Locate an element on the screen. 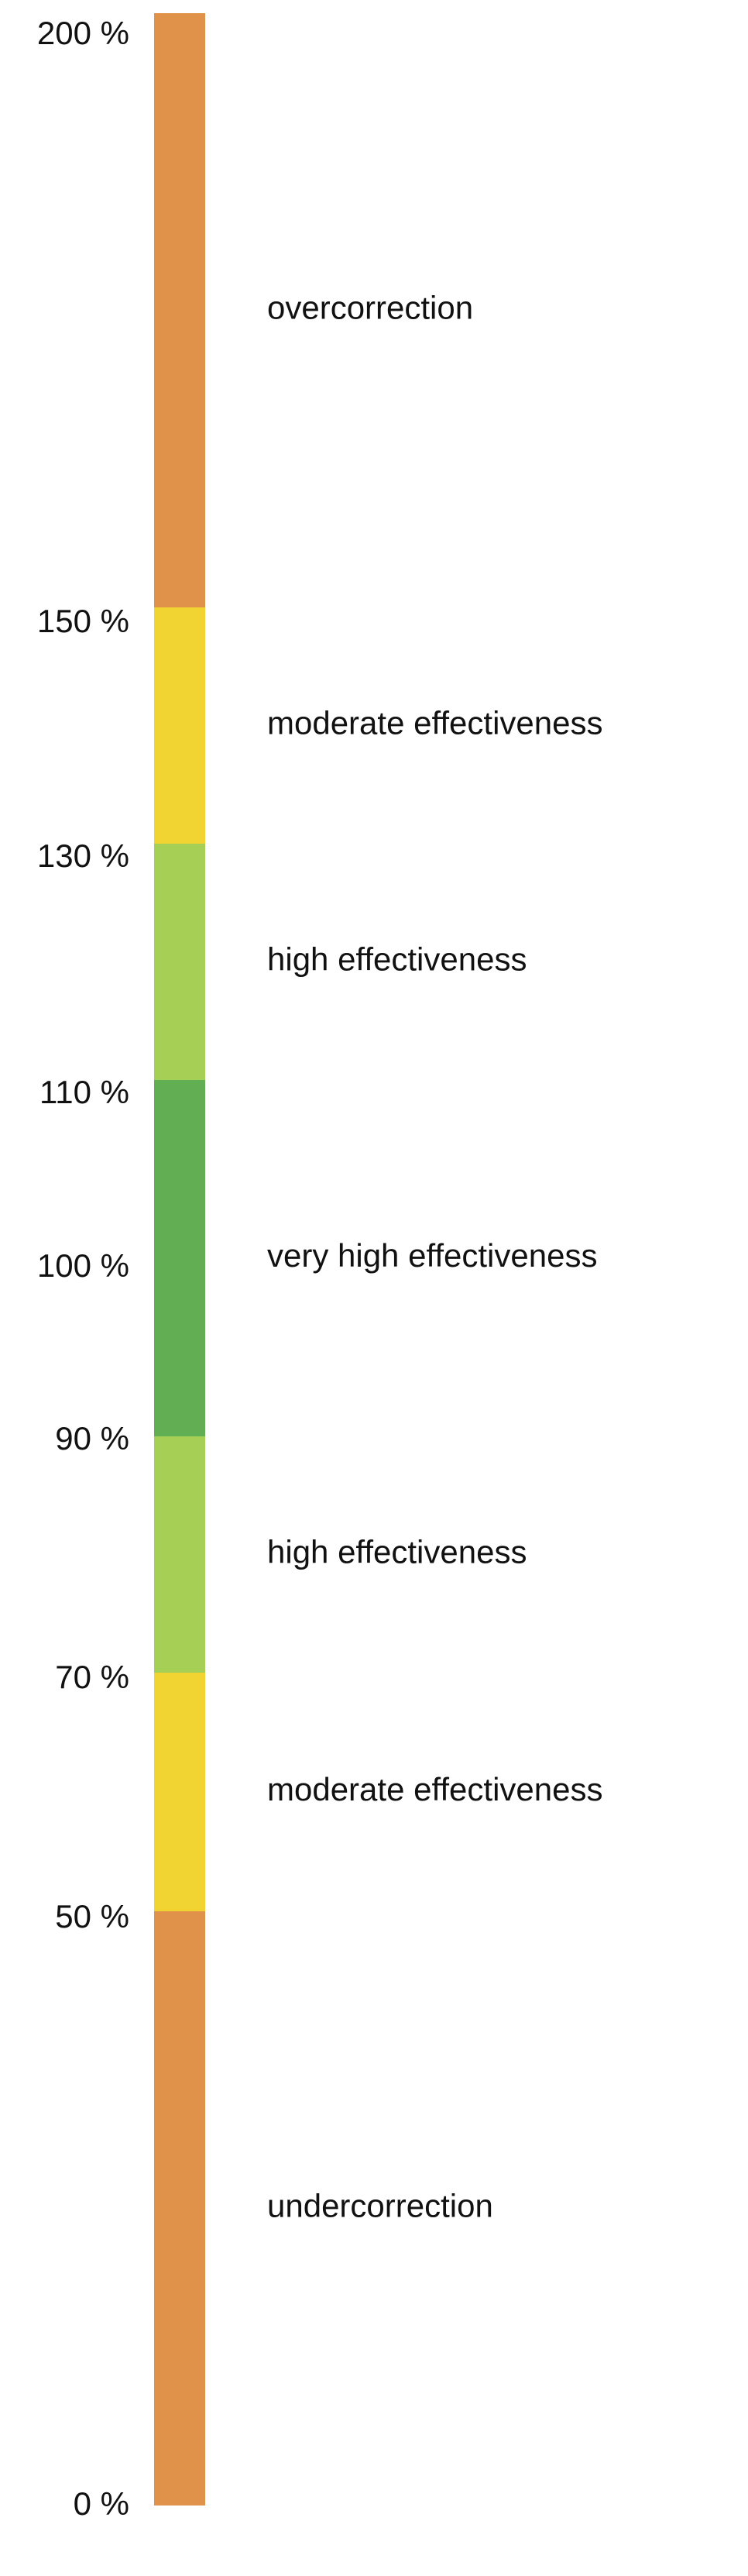 The height and width of the screenshot is (2576, 748). tick-label: 0 % is located at coordinates (101, 2503).